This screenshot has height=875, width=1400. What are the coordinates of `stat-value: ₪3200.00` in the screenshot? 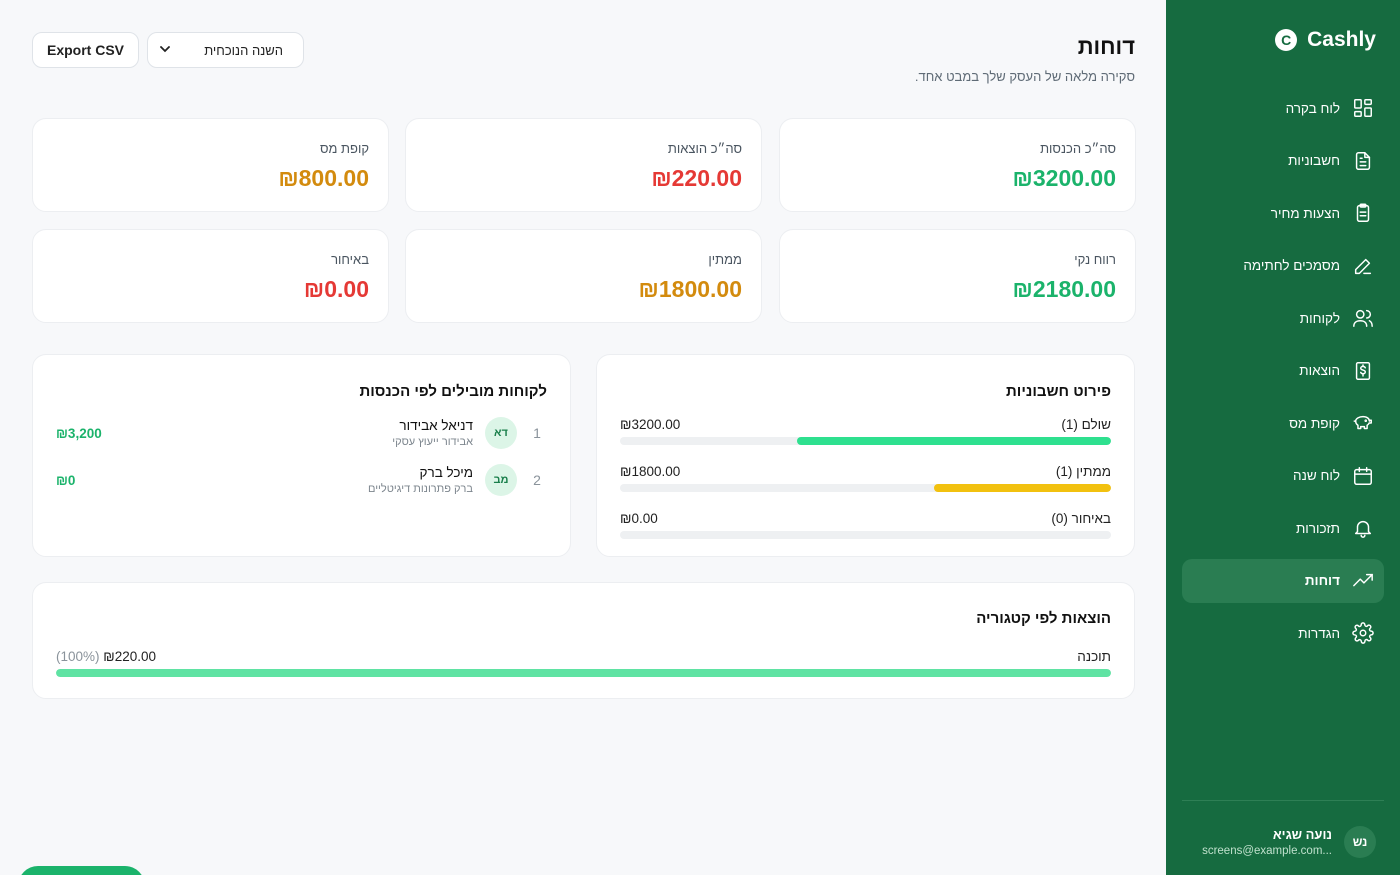 It's located at (1064, 178).